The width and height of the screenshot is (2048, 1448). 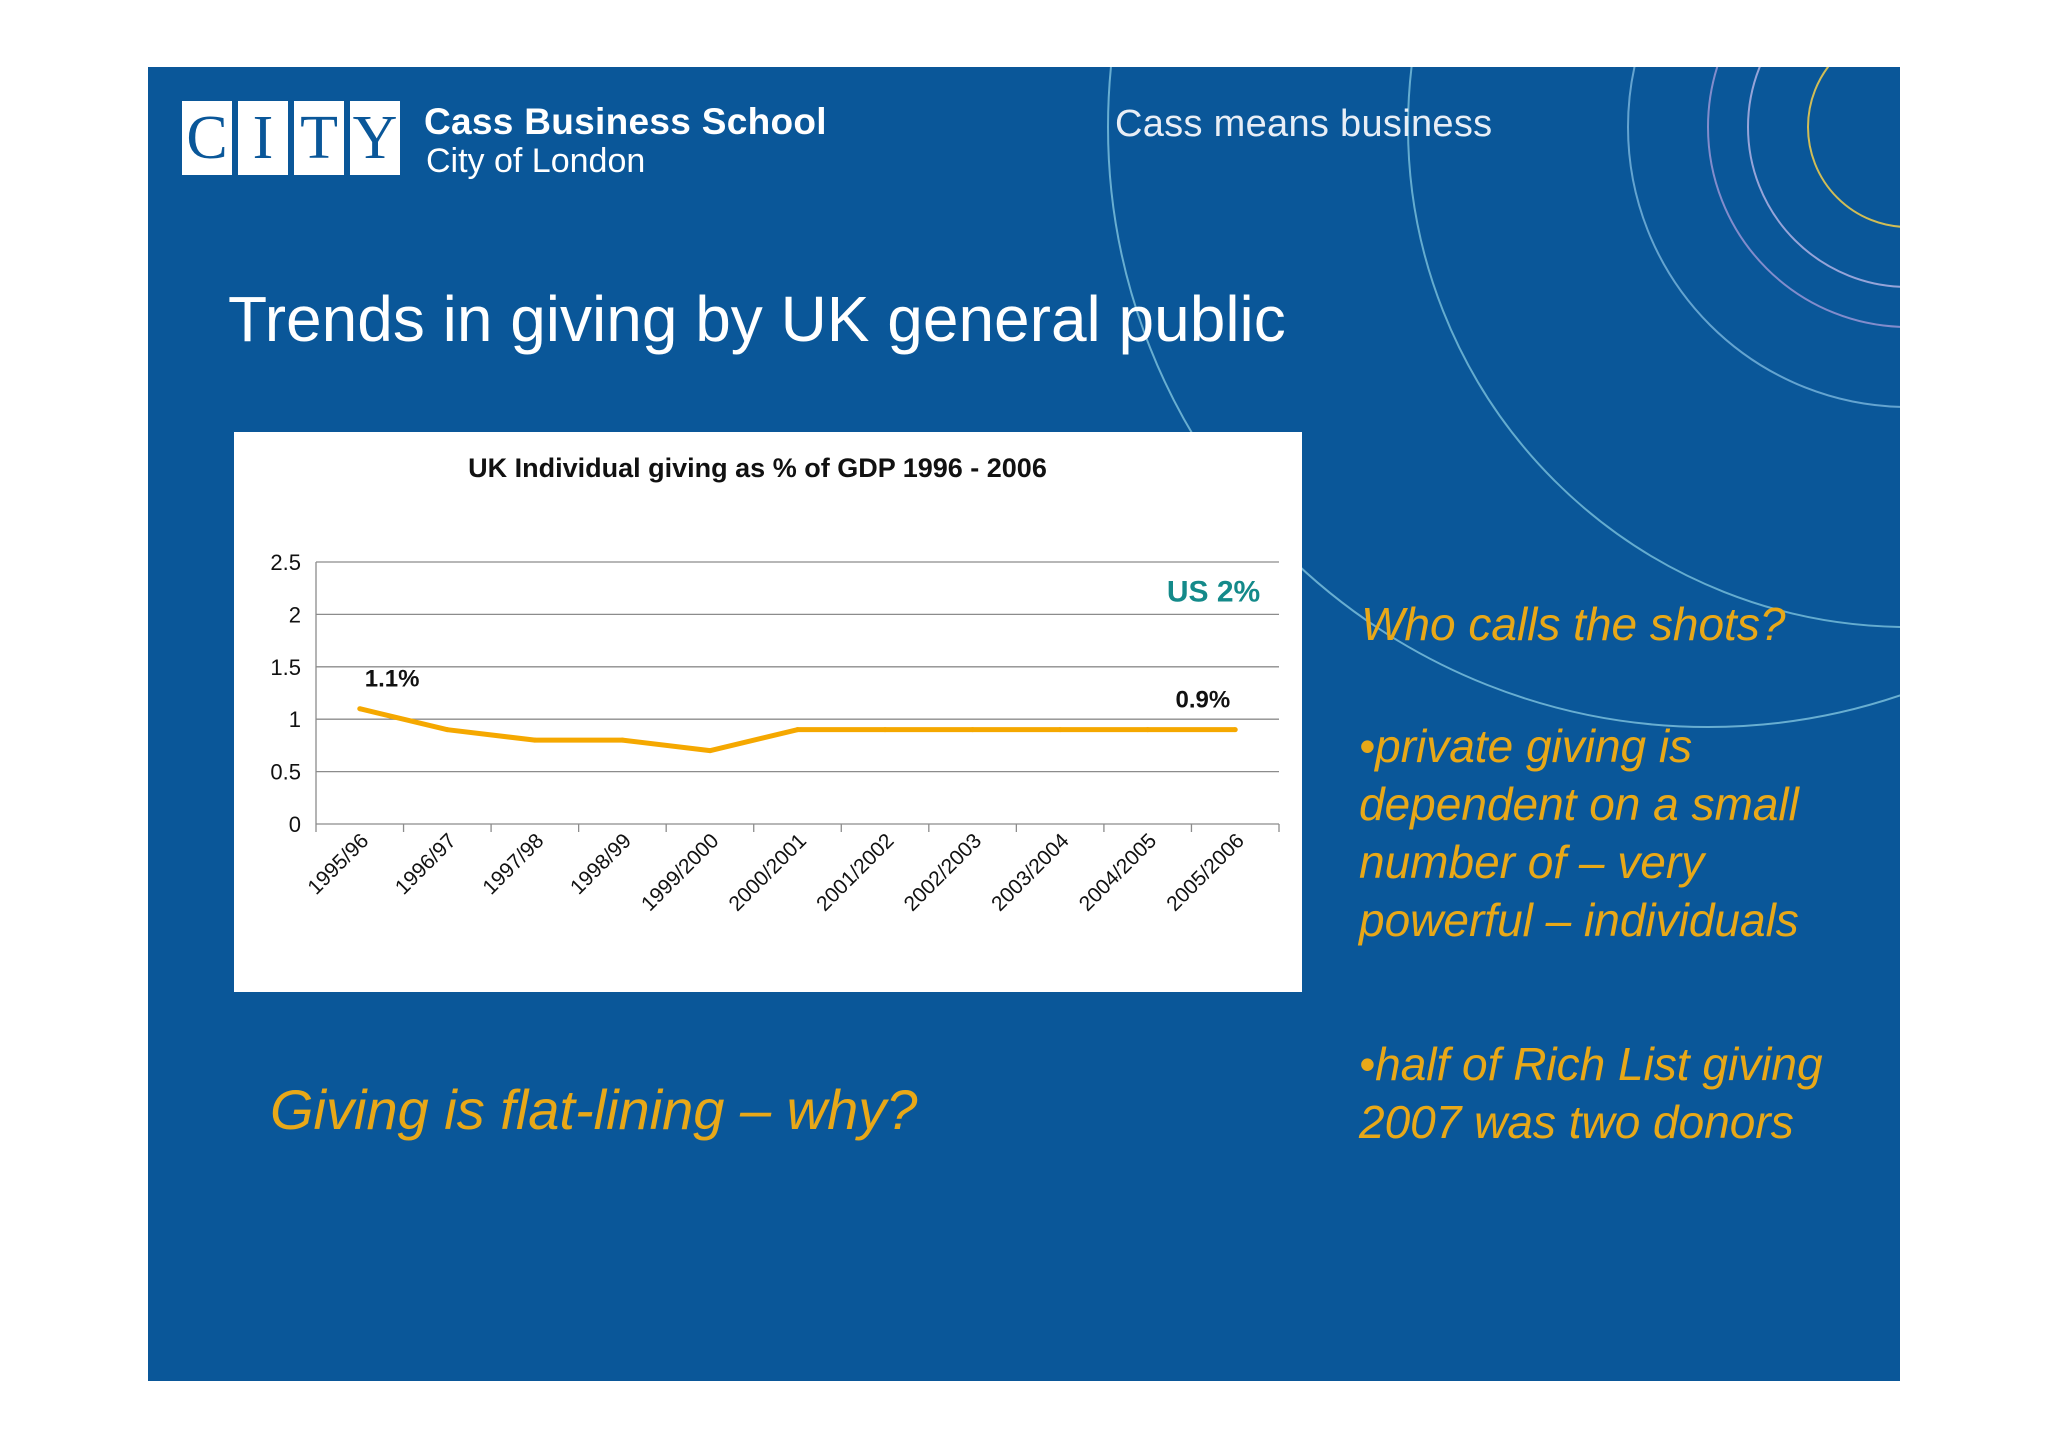 I want to click on conclusion-text: Giving is flat-lining – why?, so click(x=594, y=1109).